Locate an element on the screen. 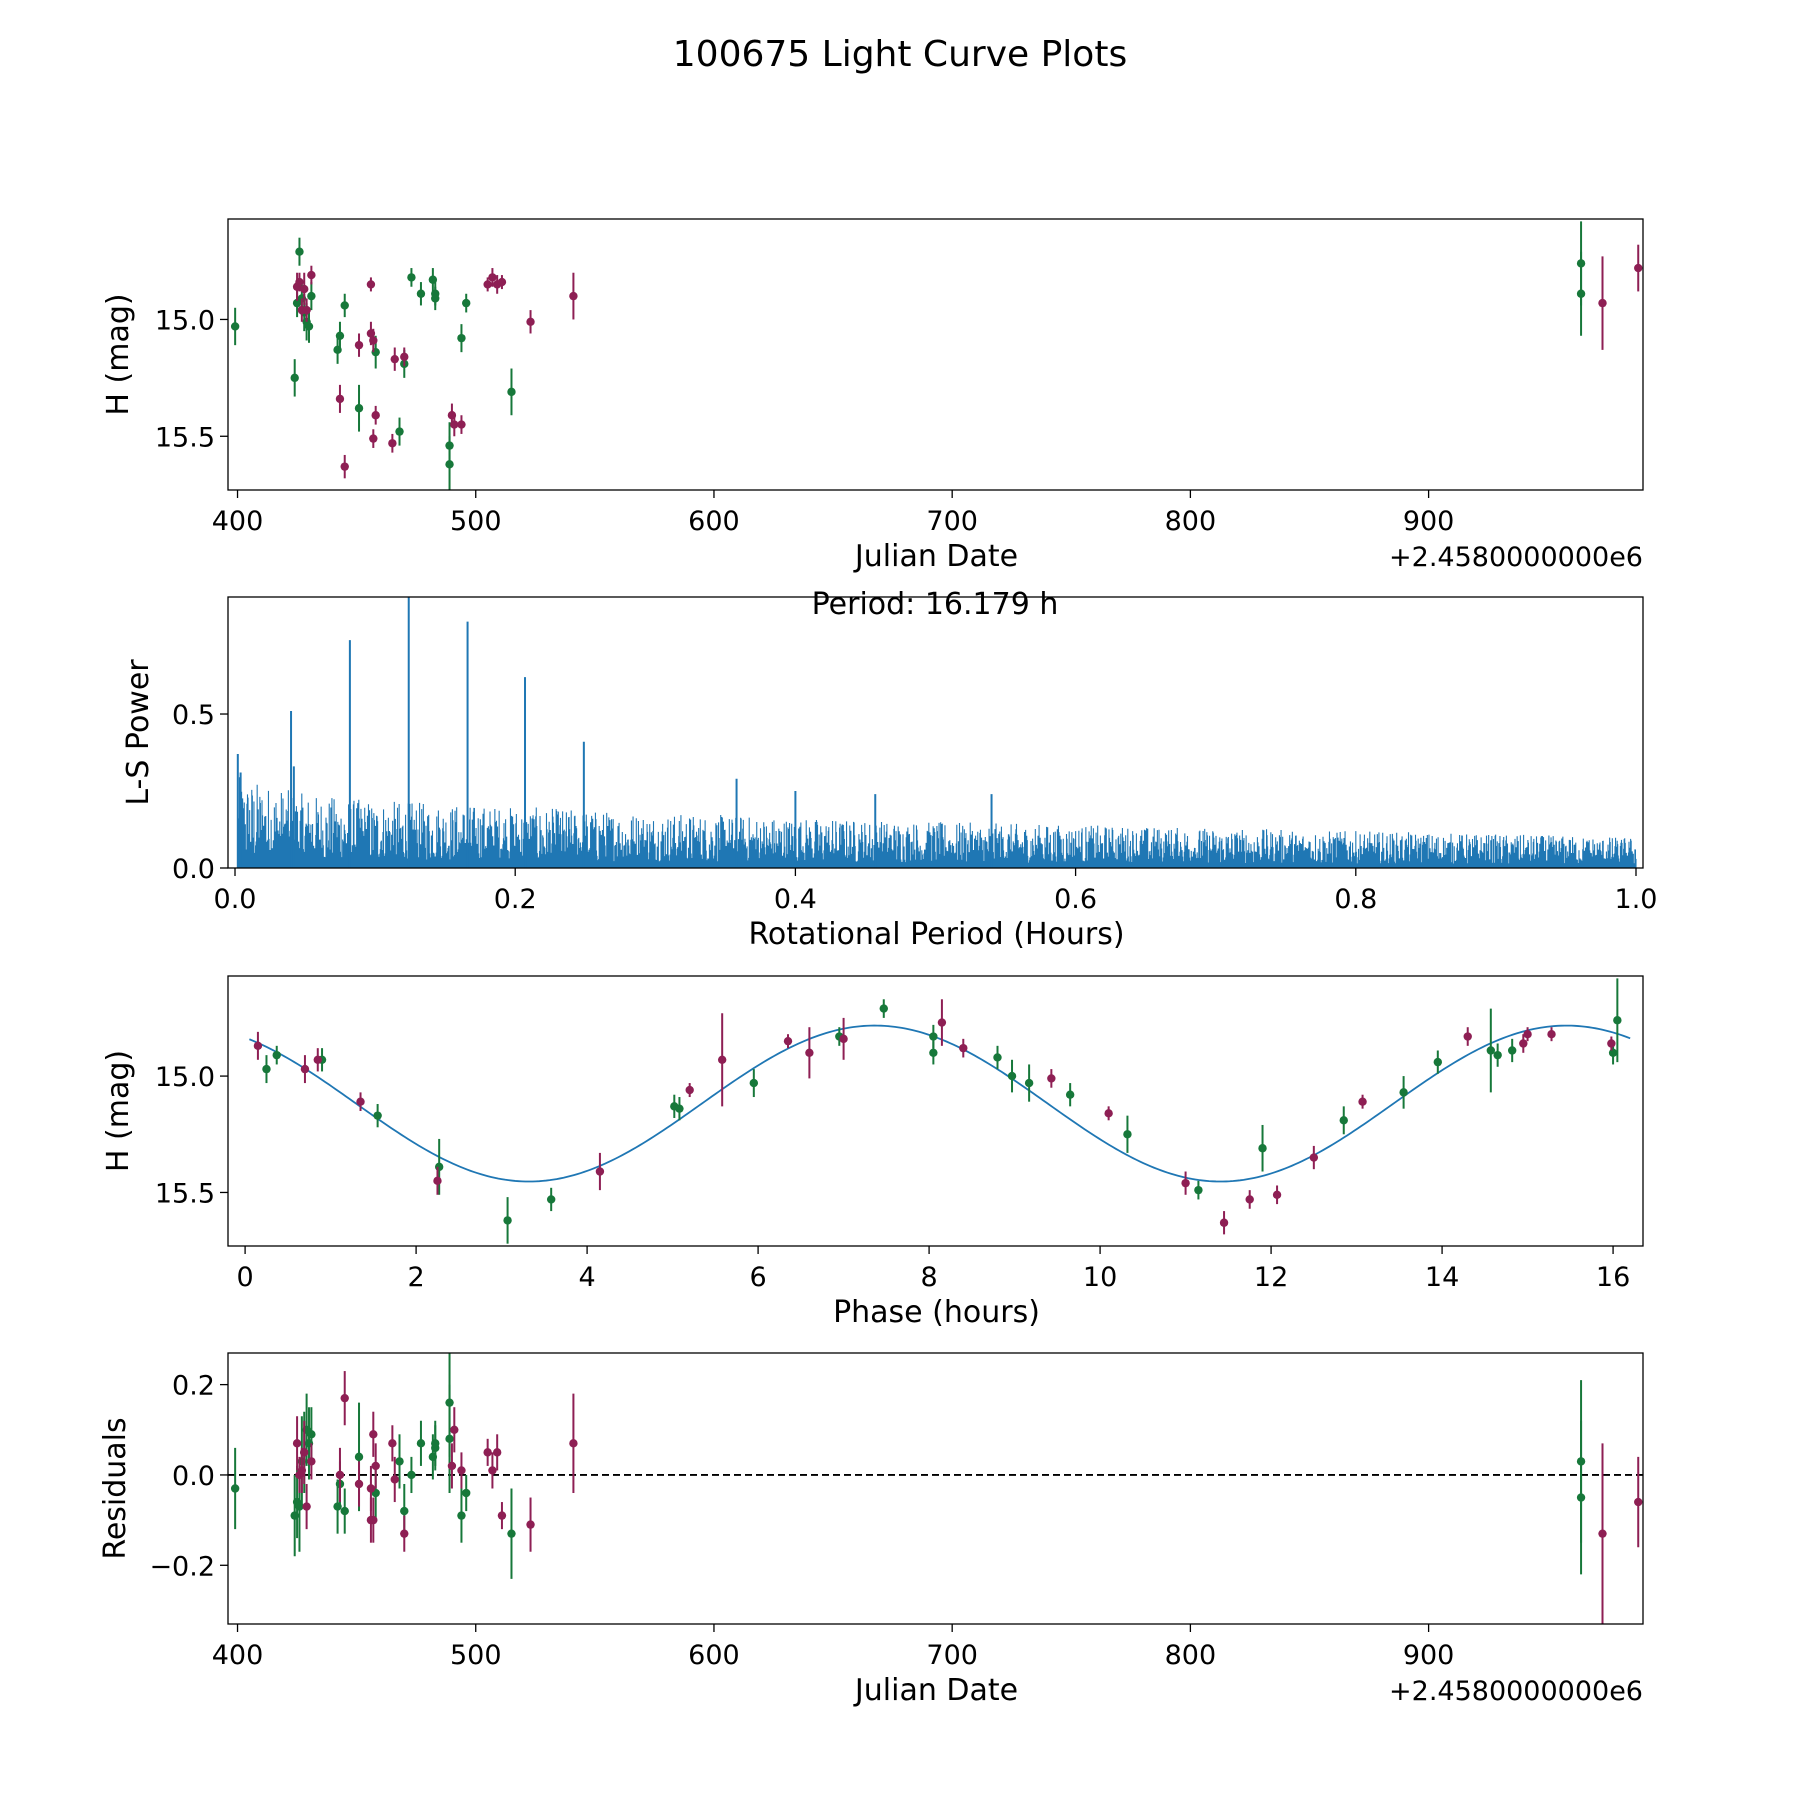 The height and width of the screenshot is (1800, 1800). x-tick-label: 4 is located at coordinates (586, 1277).